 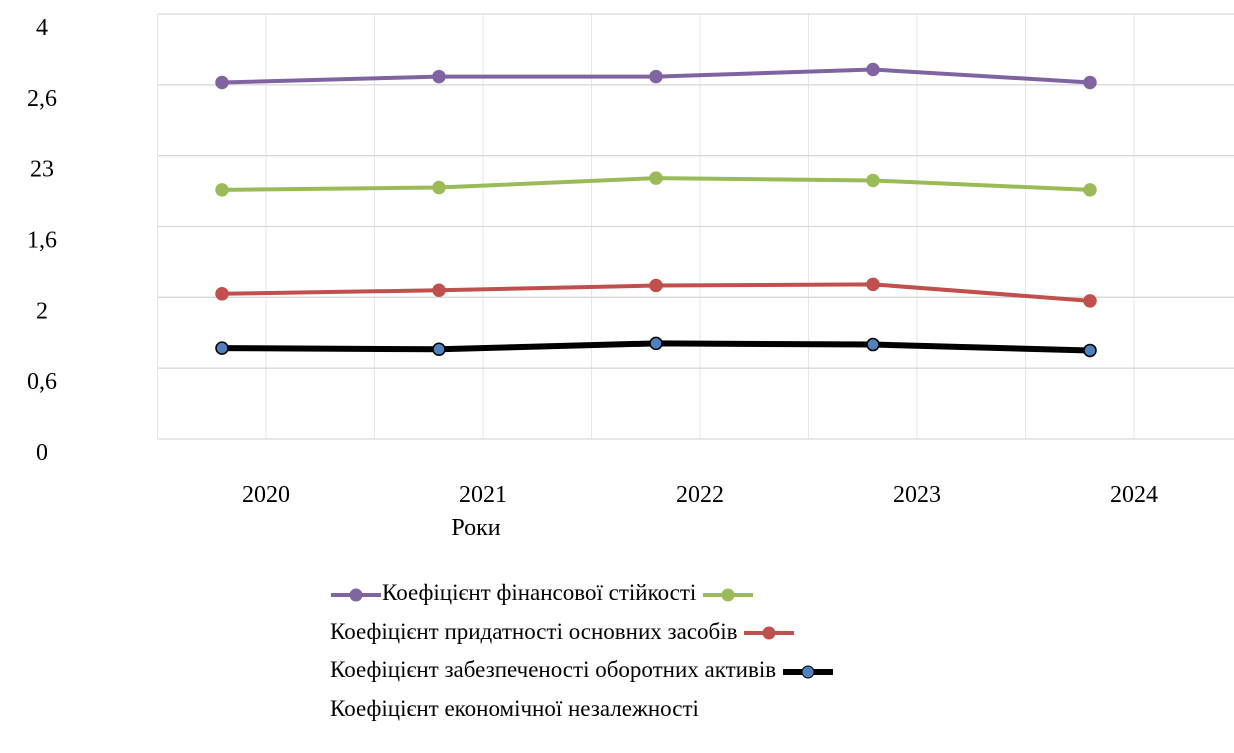 I want to click on x-tick-label: 2020, so click(x=266, y=495).